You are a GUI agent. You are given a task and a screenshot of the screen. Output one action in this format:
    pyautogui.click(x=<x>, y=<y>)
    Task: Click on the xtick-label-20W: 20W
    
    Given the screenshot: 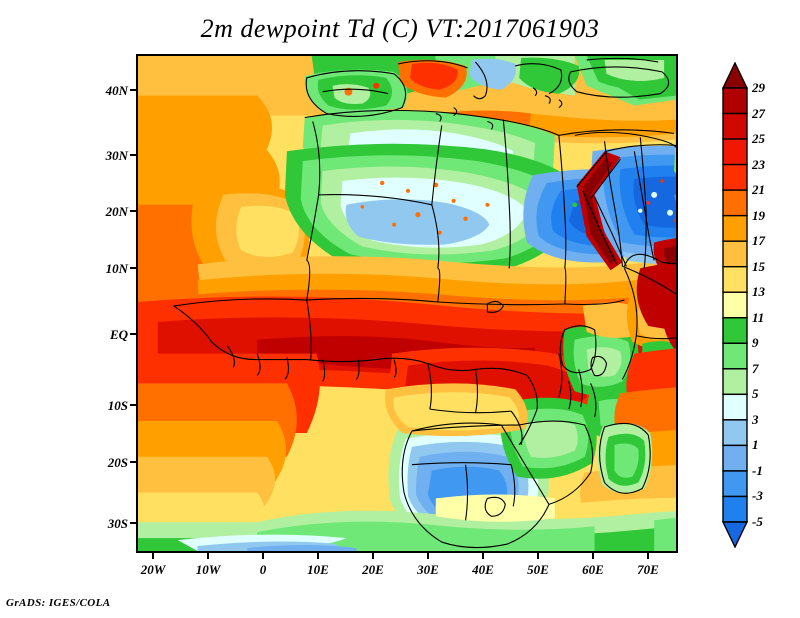 What is the action you would take?
    pyautogui.click(x=153, y=569)
    